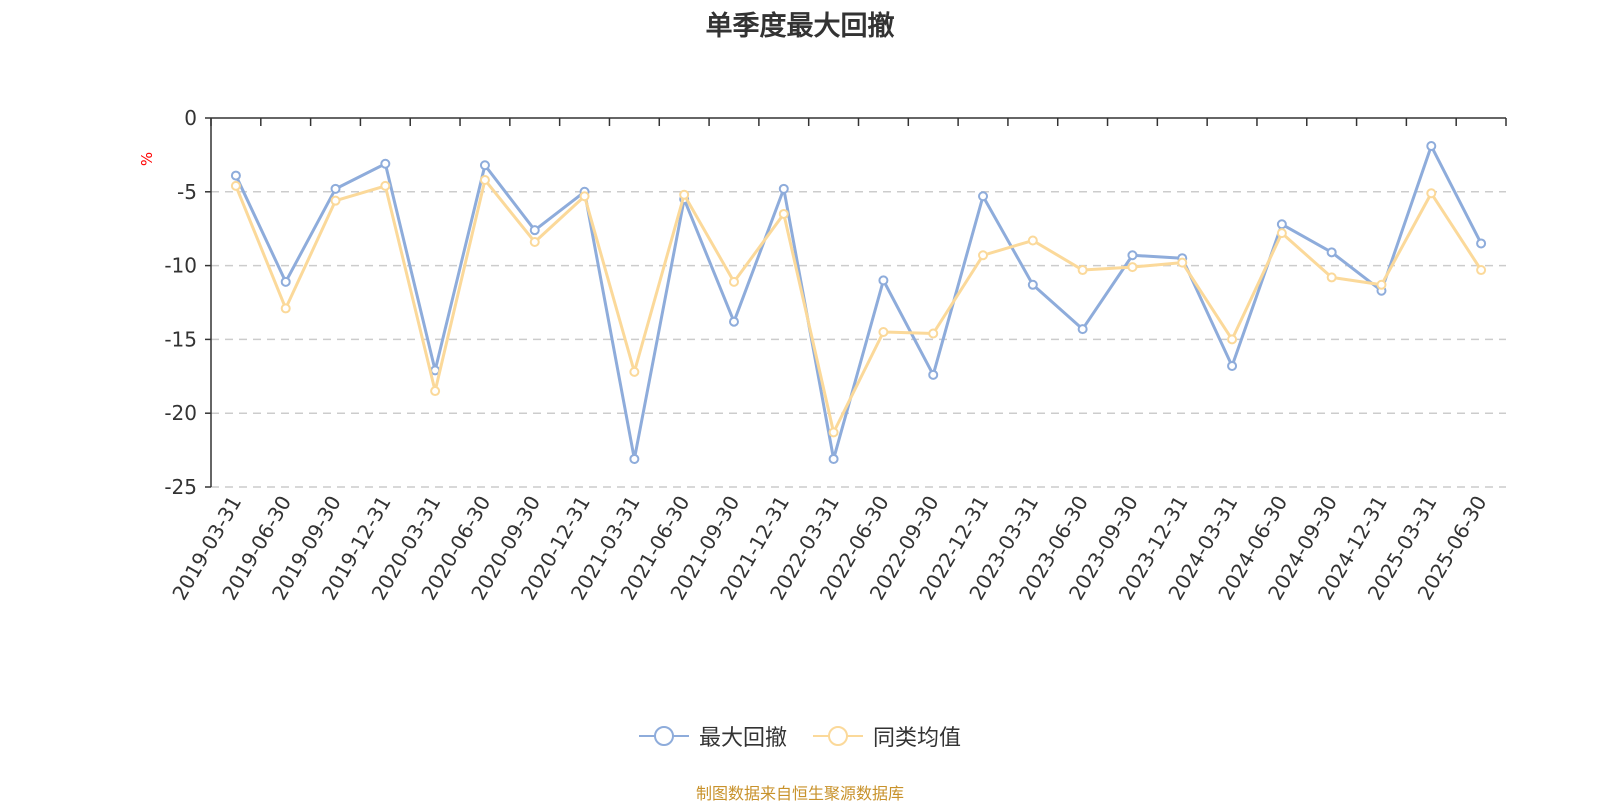  What do you see at coordinates (800, 26) in the screenshot?
I see `chart-title: 单季度最大回撤` at bounding box center [800, 26].